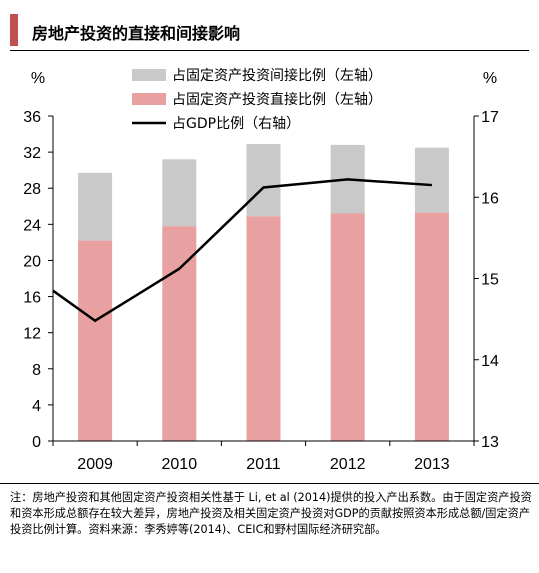 Image resolution: width=539 pixels, height=573 pixels. I want to click on left-tick-label: 0, so click(36, 442).